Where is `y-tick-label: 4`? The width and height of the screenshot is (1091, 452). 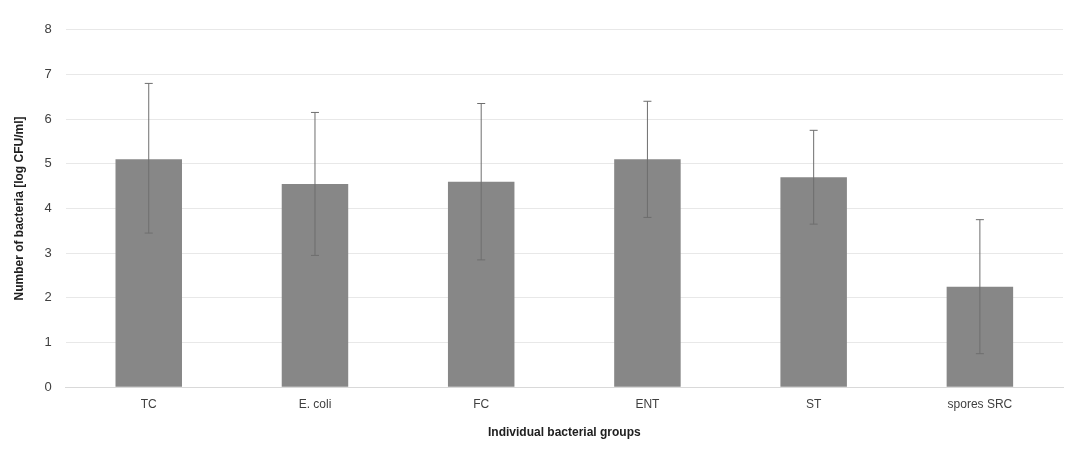 y-tick-label: 4 is located at coordinates (48, 208).